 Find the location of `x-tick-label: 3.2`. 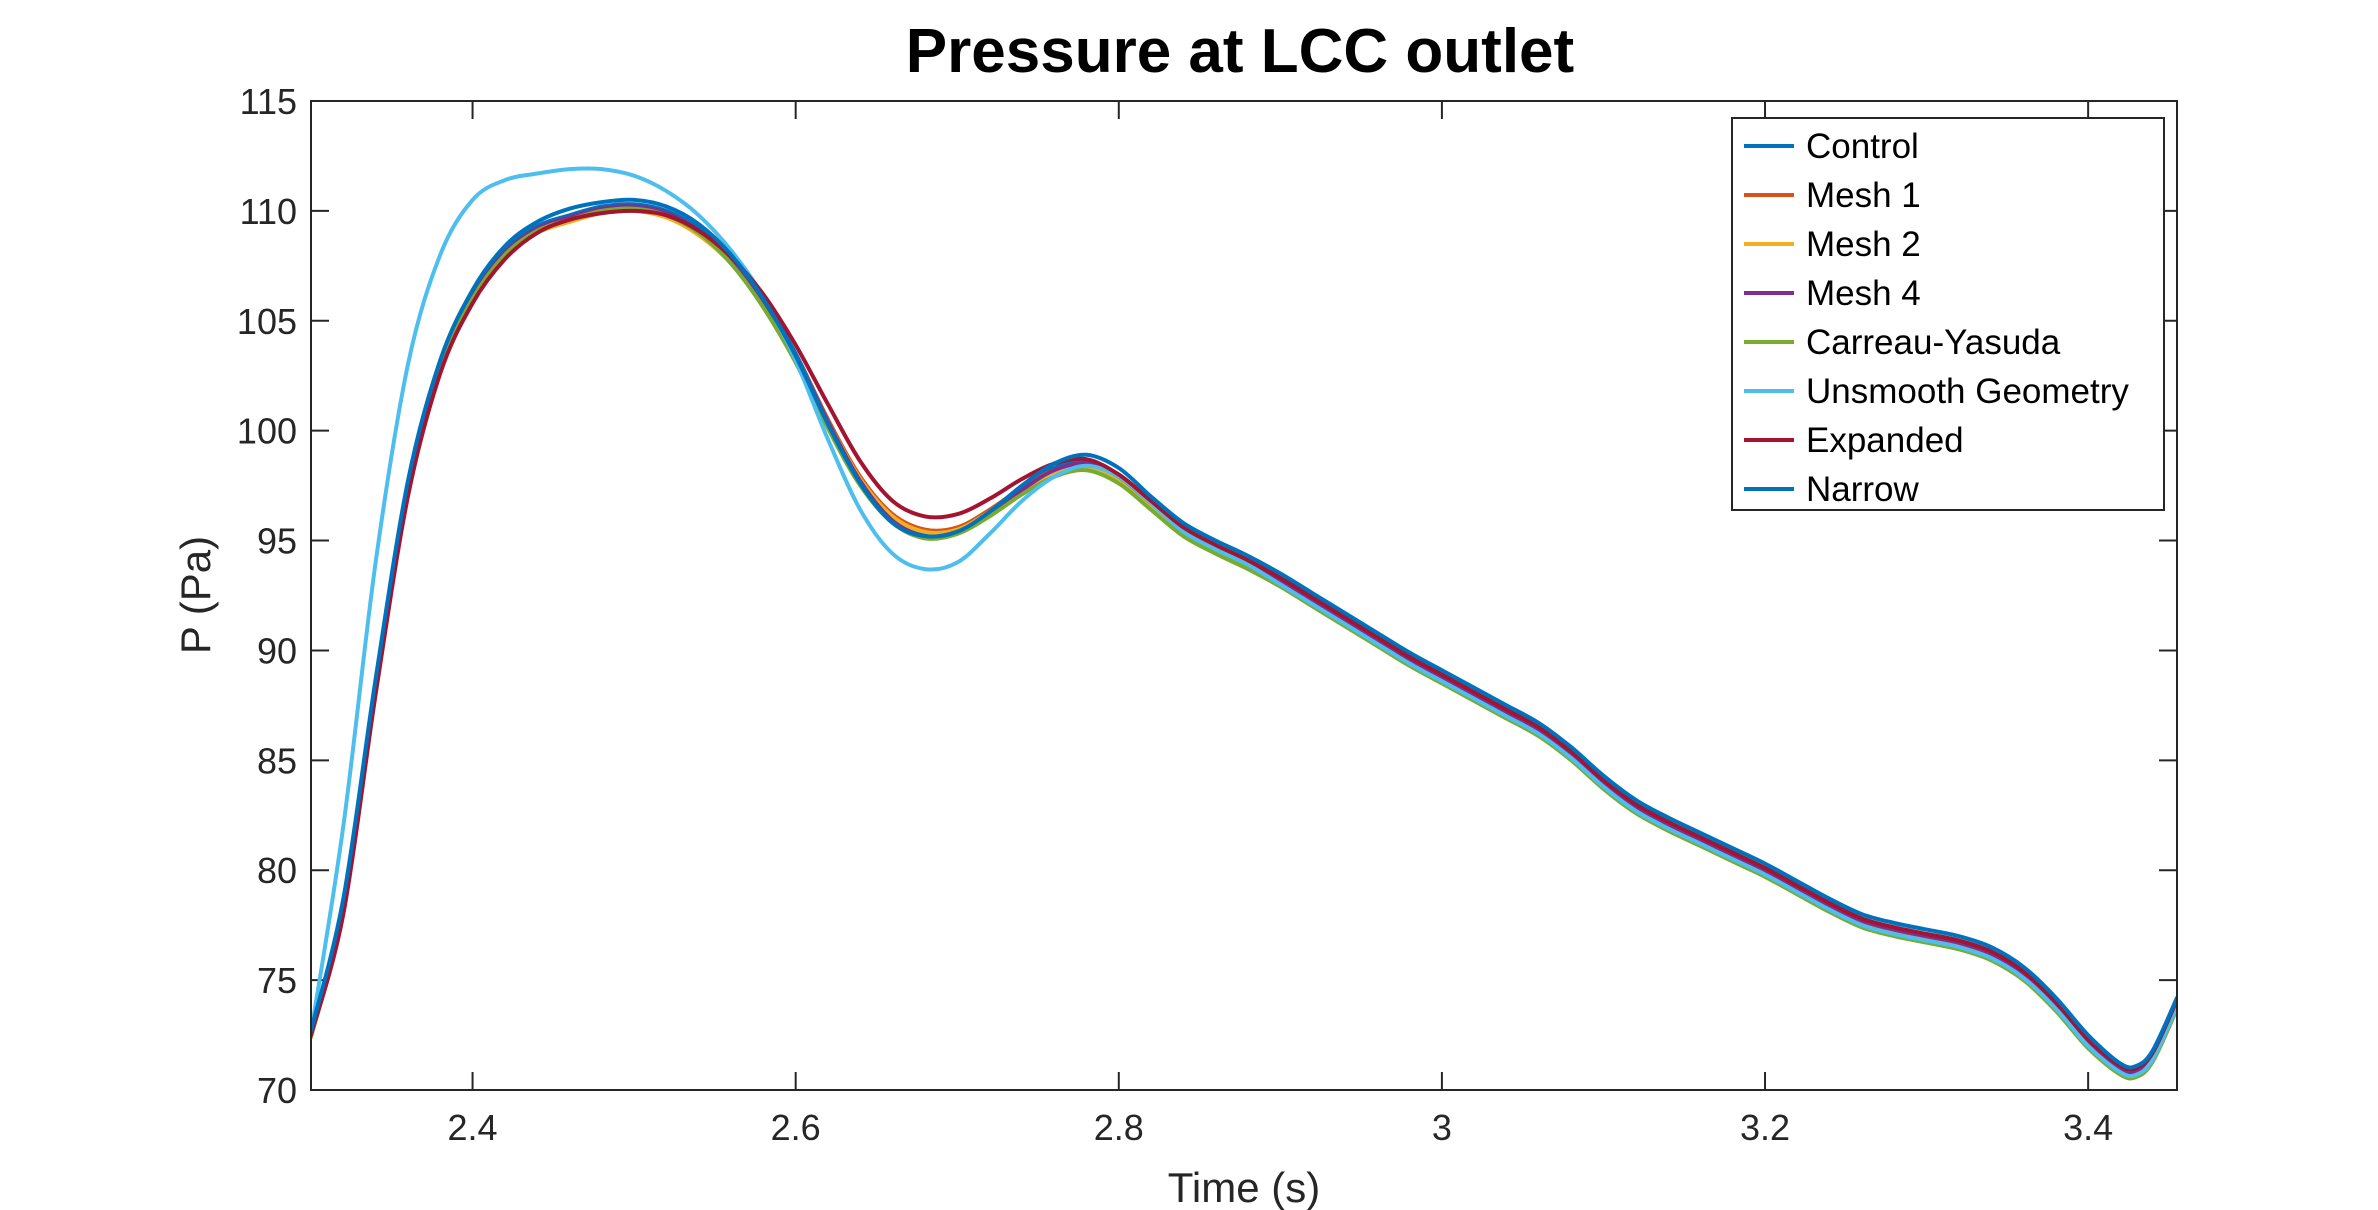

x-tick-label: 3.2 is located at coordinates (1765, 1127).